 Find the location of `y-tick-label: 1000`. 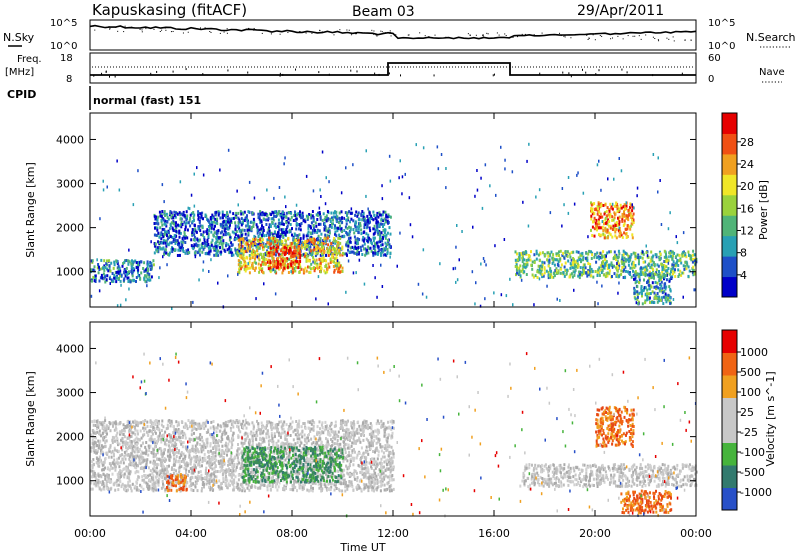

y-tick-label: 1000 is located at coordinates (70, 272).